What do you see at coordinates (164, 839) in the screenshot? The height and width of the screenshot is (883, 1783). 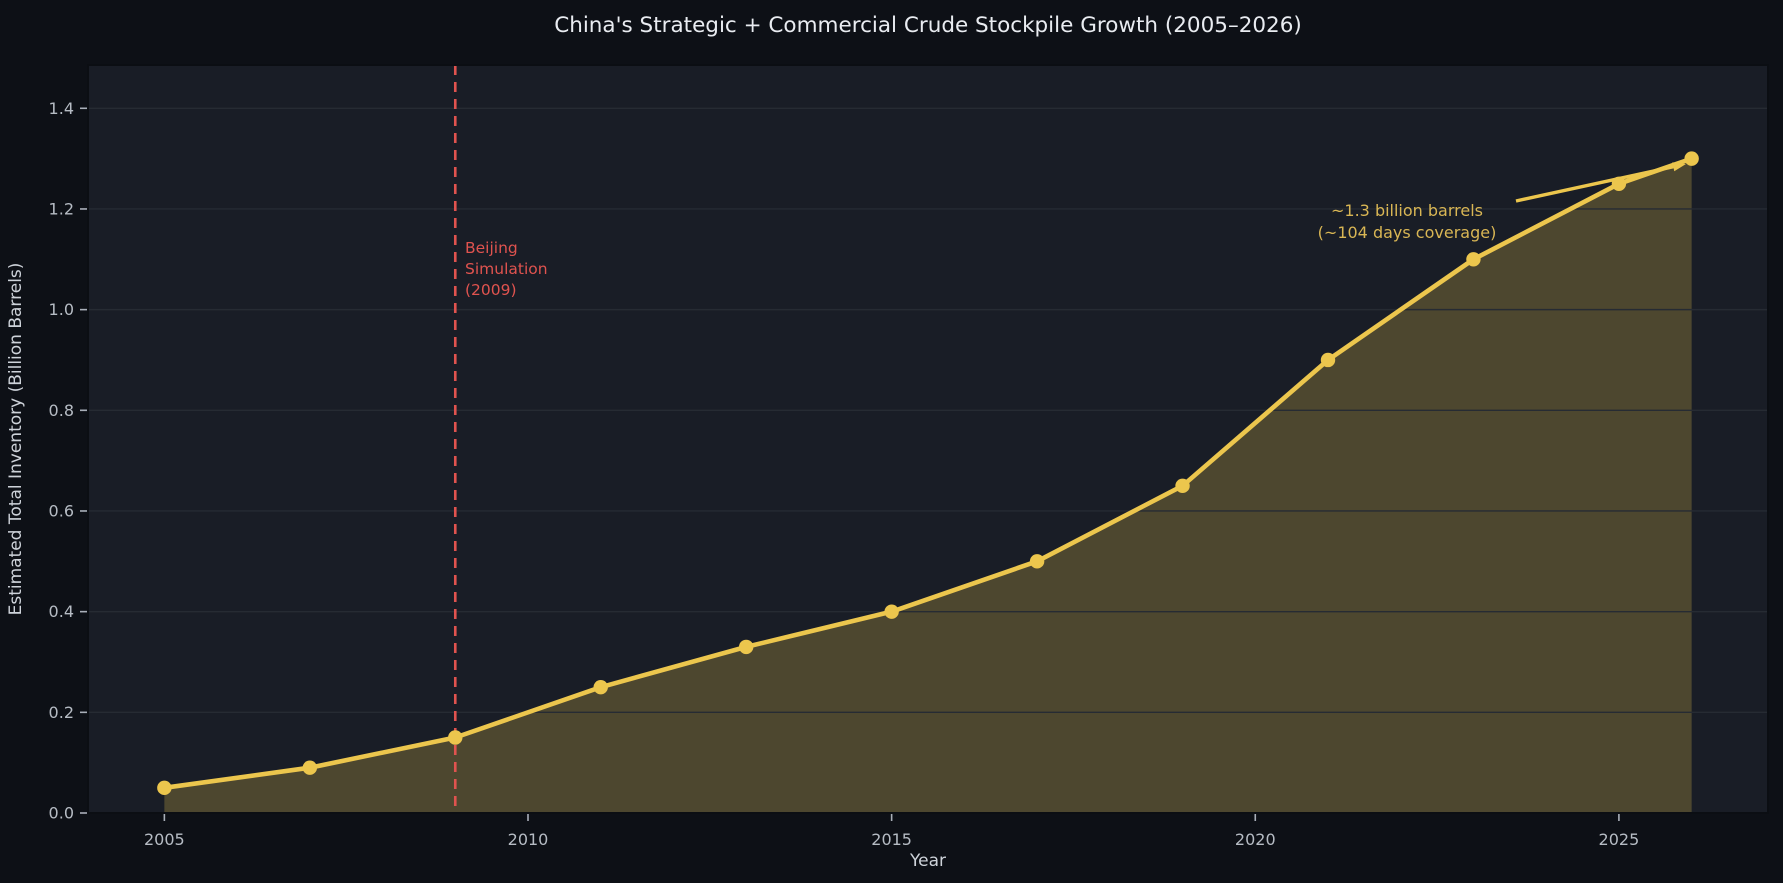 I see `x-tick-label: 2005` at bounding box center [164, 839].